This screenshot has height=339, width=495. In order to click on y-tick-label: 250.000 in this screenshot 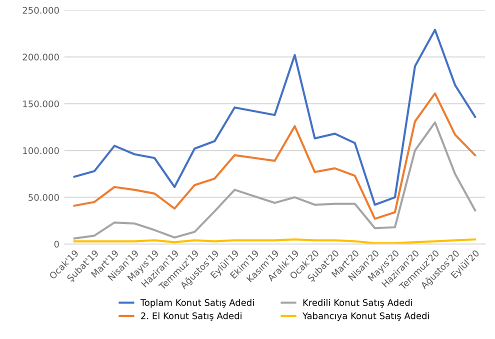, I will do `click(40, 10)`.